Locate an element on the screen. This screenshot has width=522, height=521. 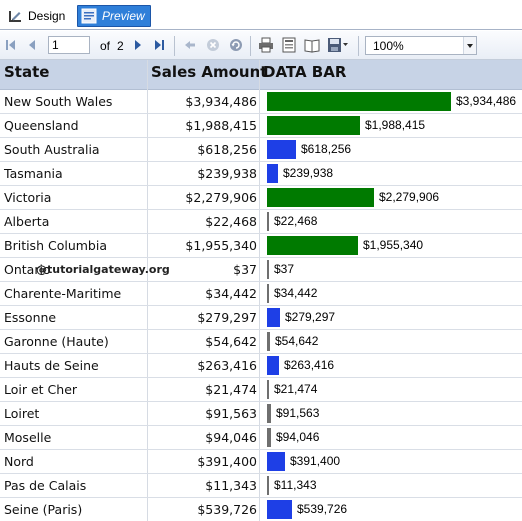
table-row: Ontario $37 $37 is located at coordinates (261, 270).